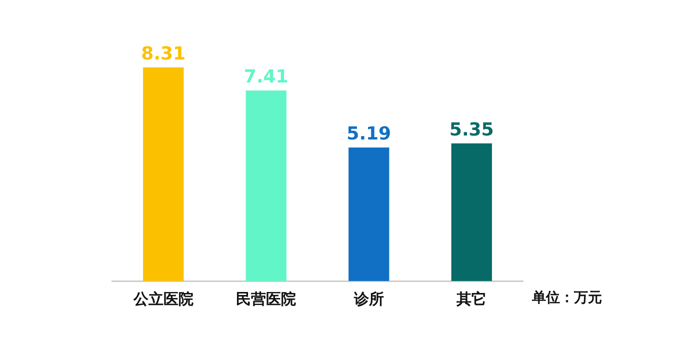  I want to click on text: 单位：万元, so click(567, 298).